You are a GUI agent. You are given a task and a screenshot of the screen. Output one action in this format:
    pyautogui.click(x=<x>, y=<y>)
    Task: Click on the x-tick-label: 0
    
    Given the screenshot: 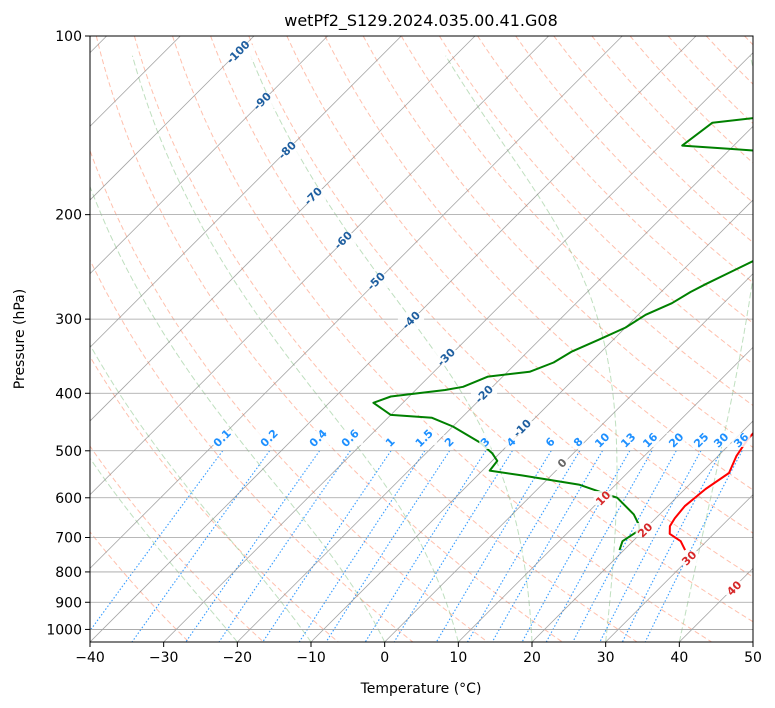 What is the action you would take?
    pyautogui.click(x=384, y=658)
    